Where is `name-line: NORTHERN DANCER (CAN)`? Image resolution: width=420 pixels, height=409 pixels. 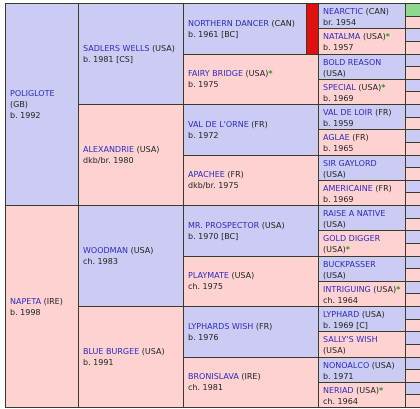 name-line: NORTHERN DANCER (CAN) is located at coordinates (251, 23).